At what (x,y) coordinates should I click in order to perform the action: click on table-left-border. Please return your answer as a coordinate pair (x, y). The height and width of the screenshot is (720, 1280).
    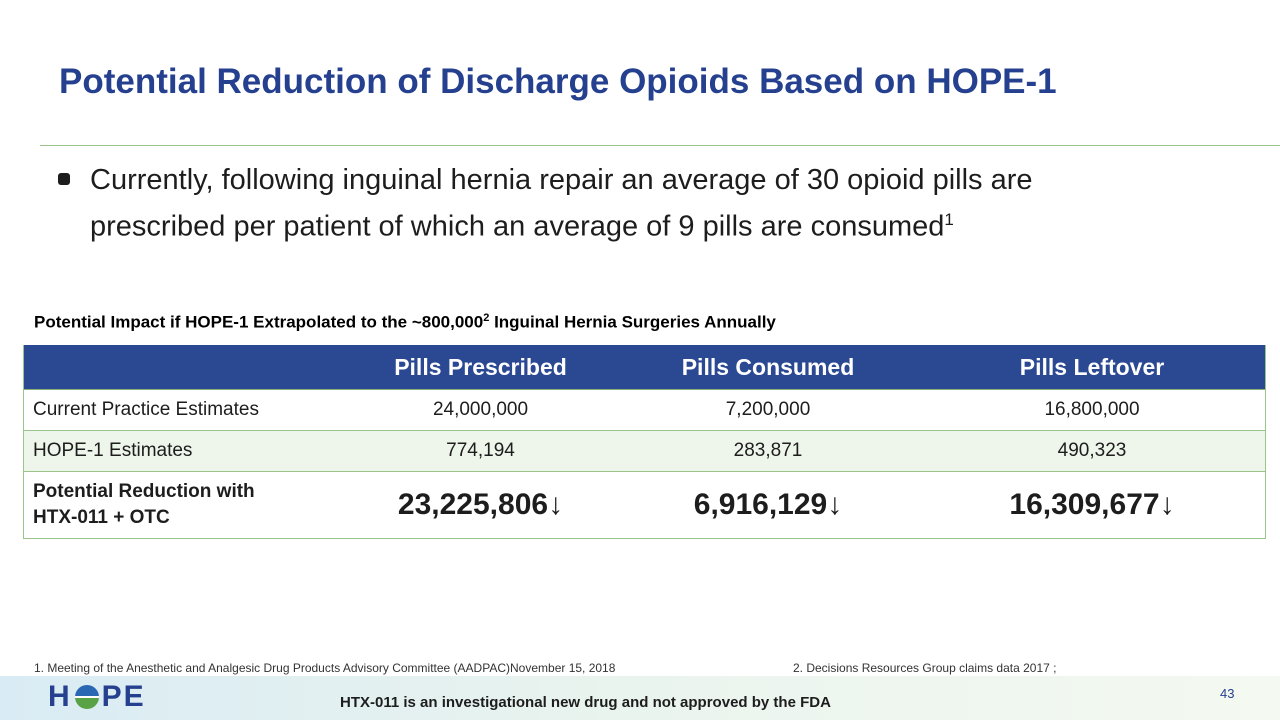
    Looking at the image, I should click on (23, 441).